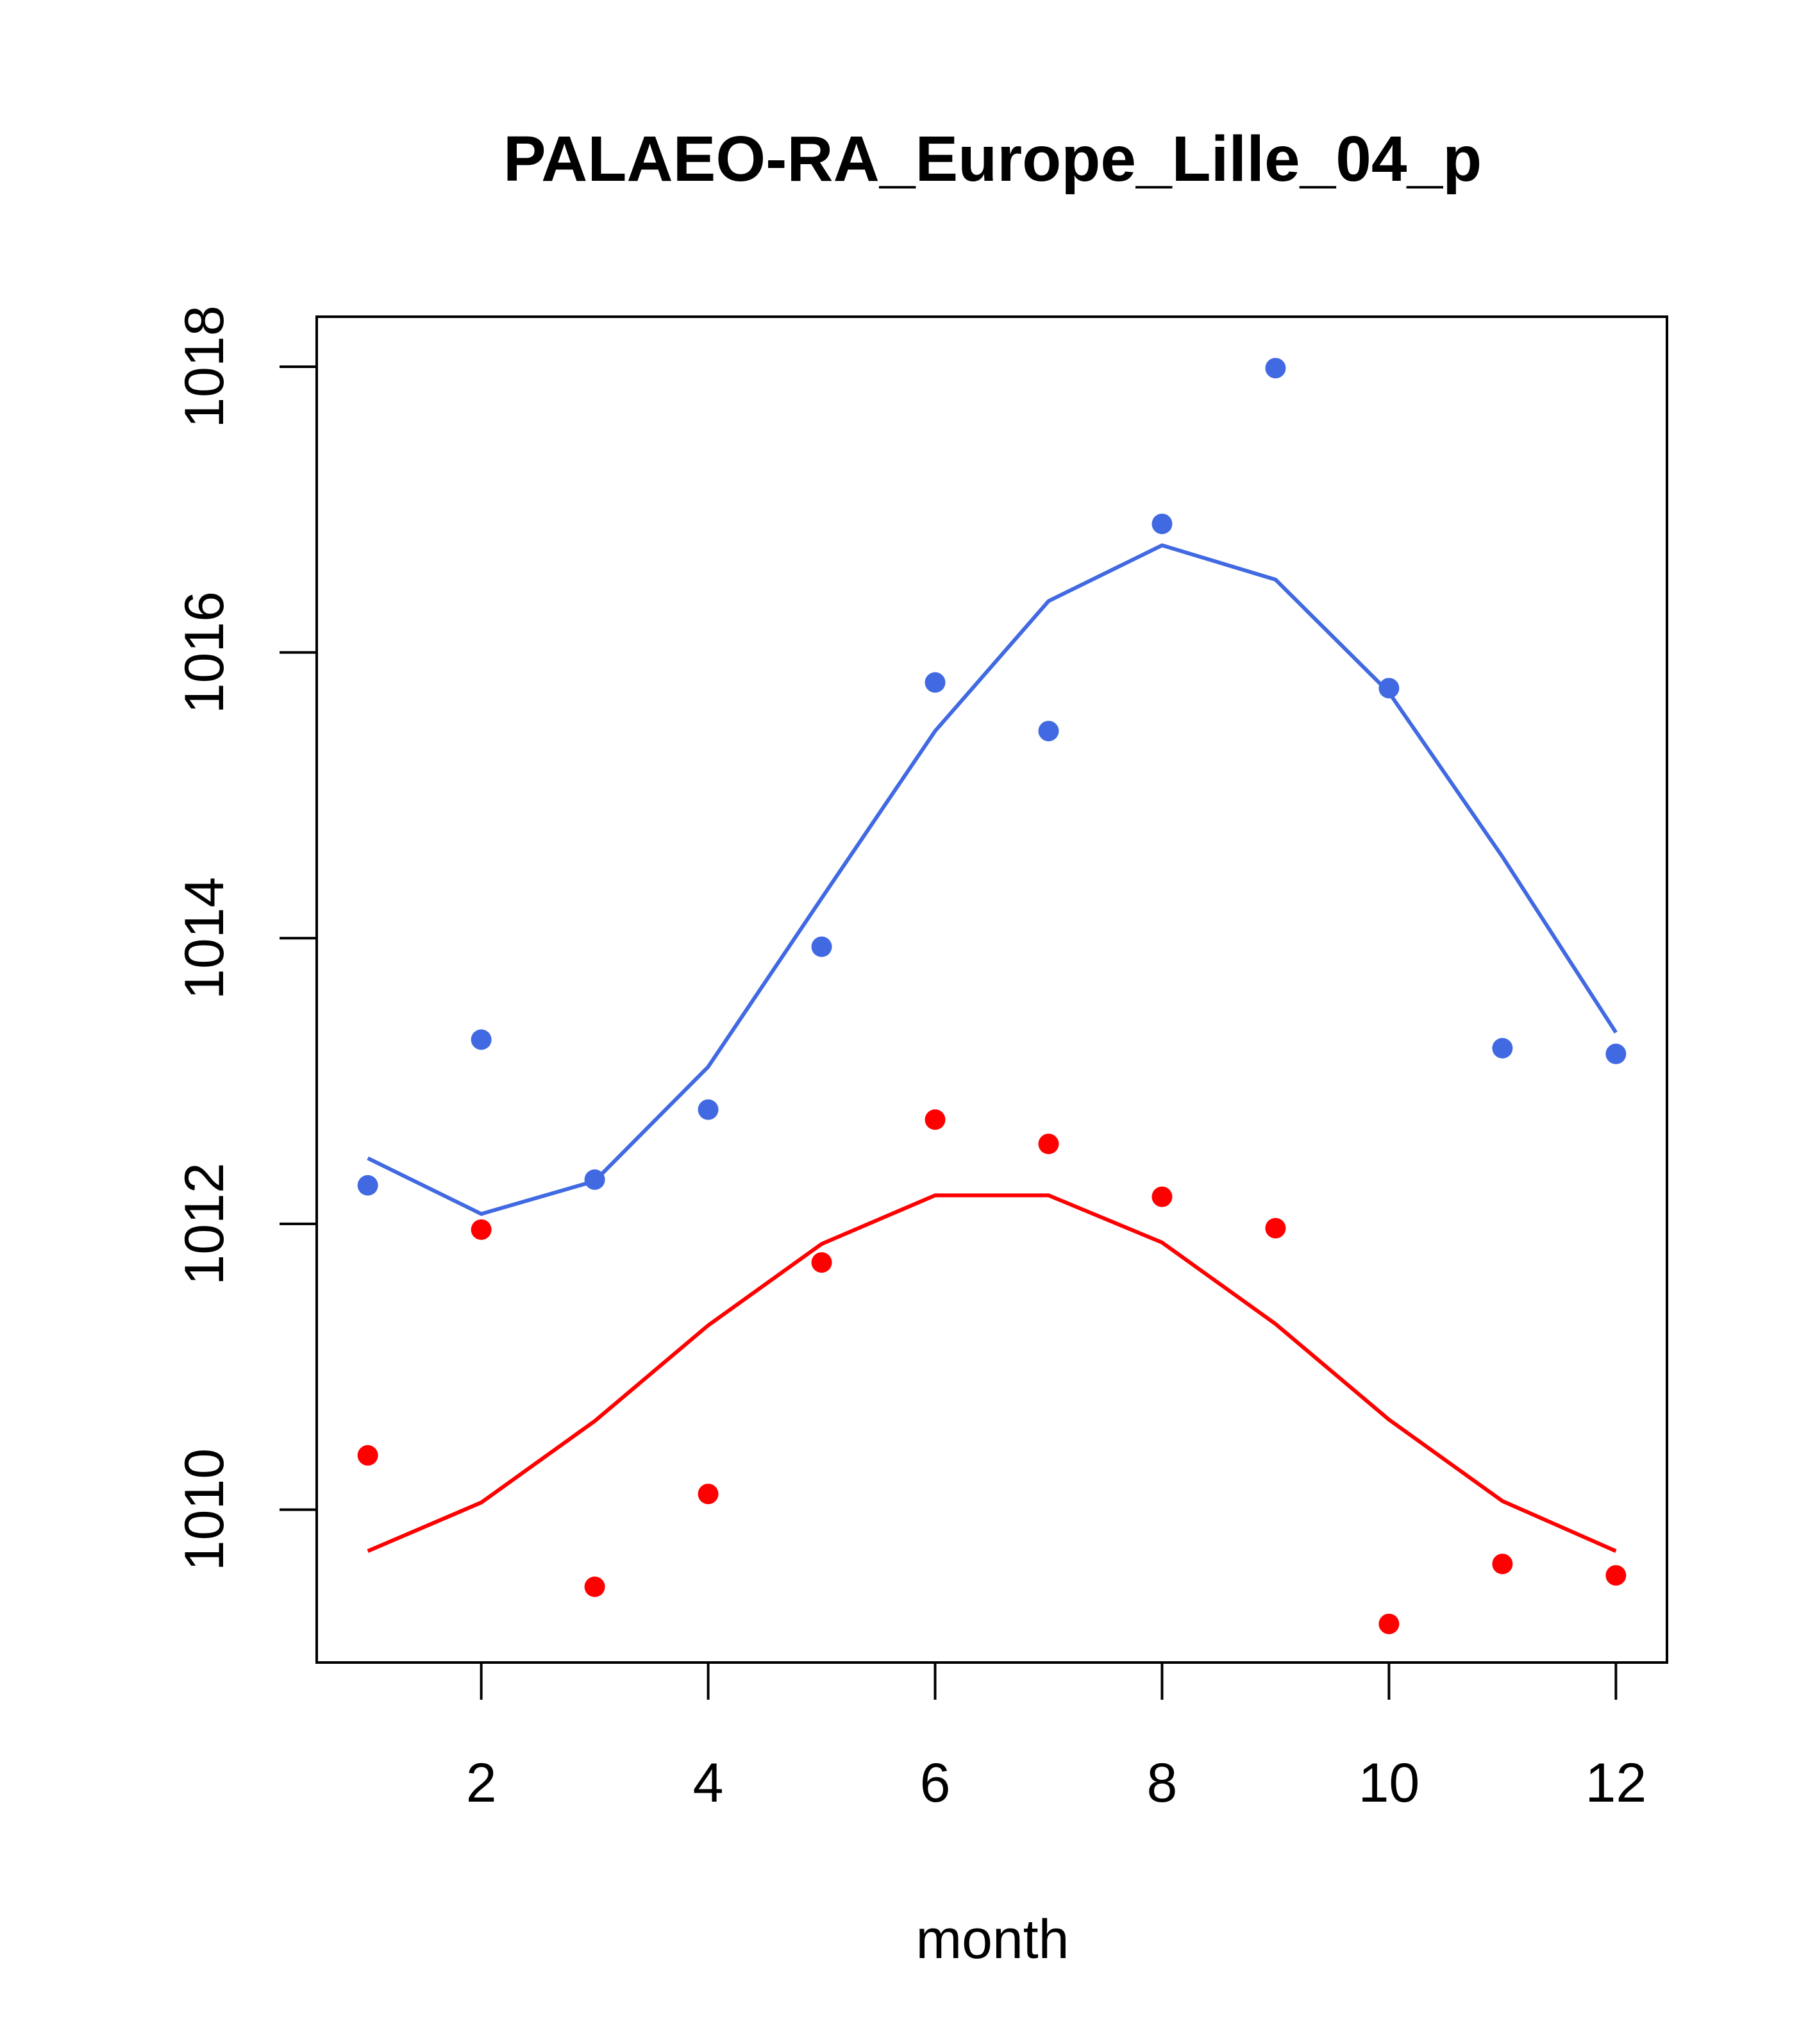  Describe the element at coordinates (204, 1509) in the screenshot. I see `y-tick-label: 1010` at that location.